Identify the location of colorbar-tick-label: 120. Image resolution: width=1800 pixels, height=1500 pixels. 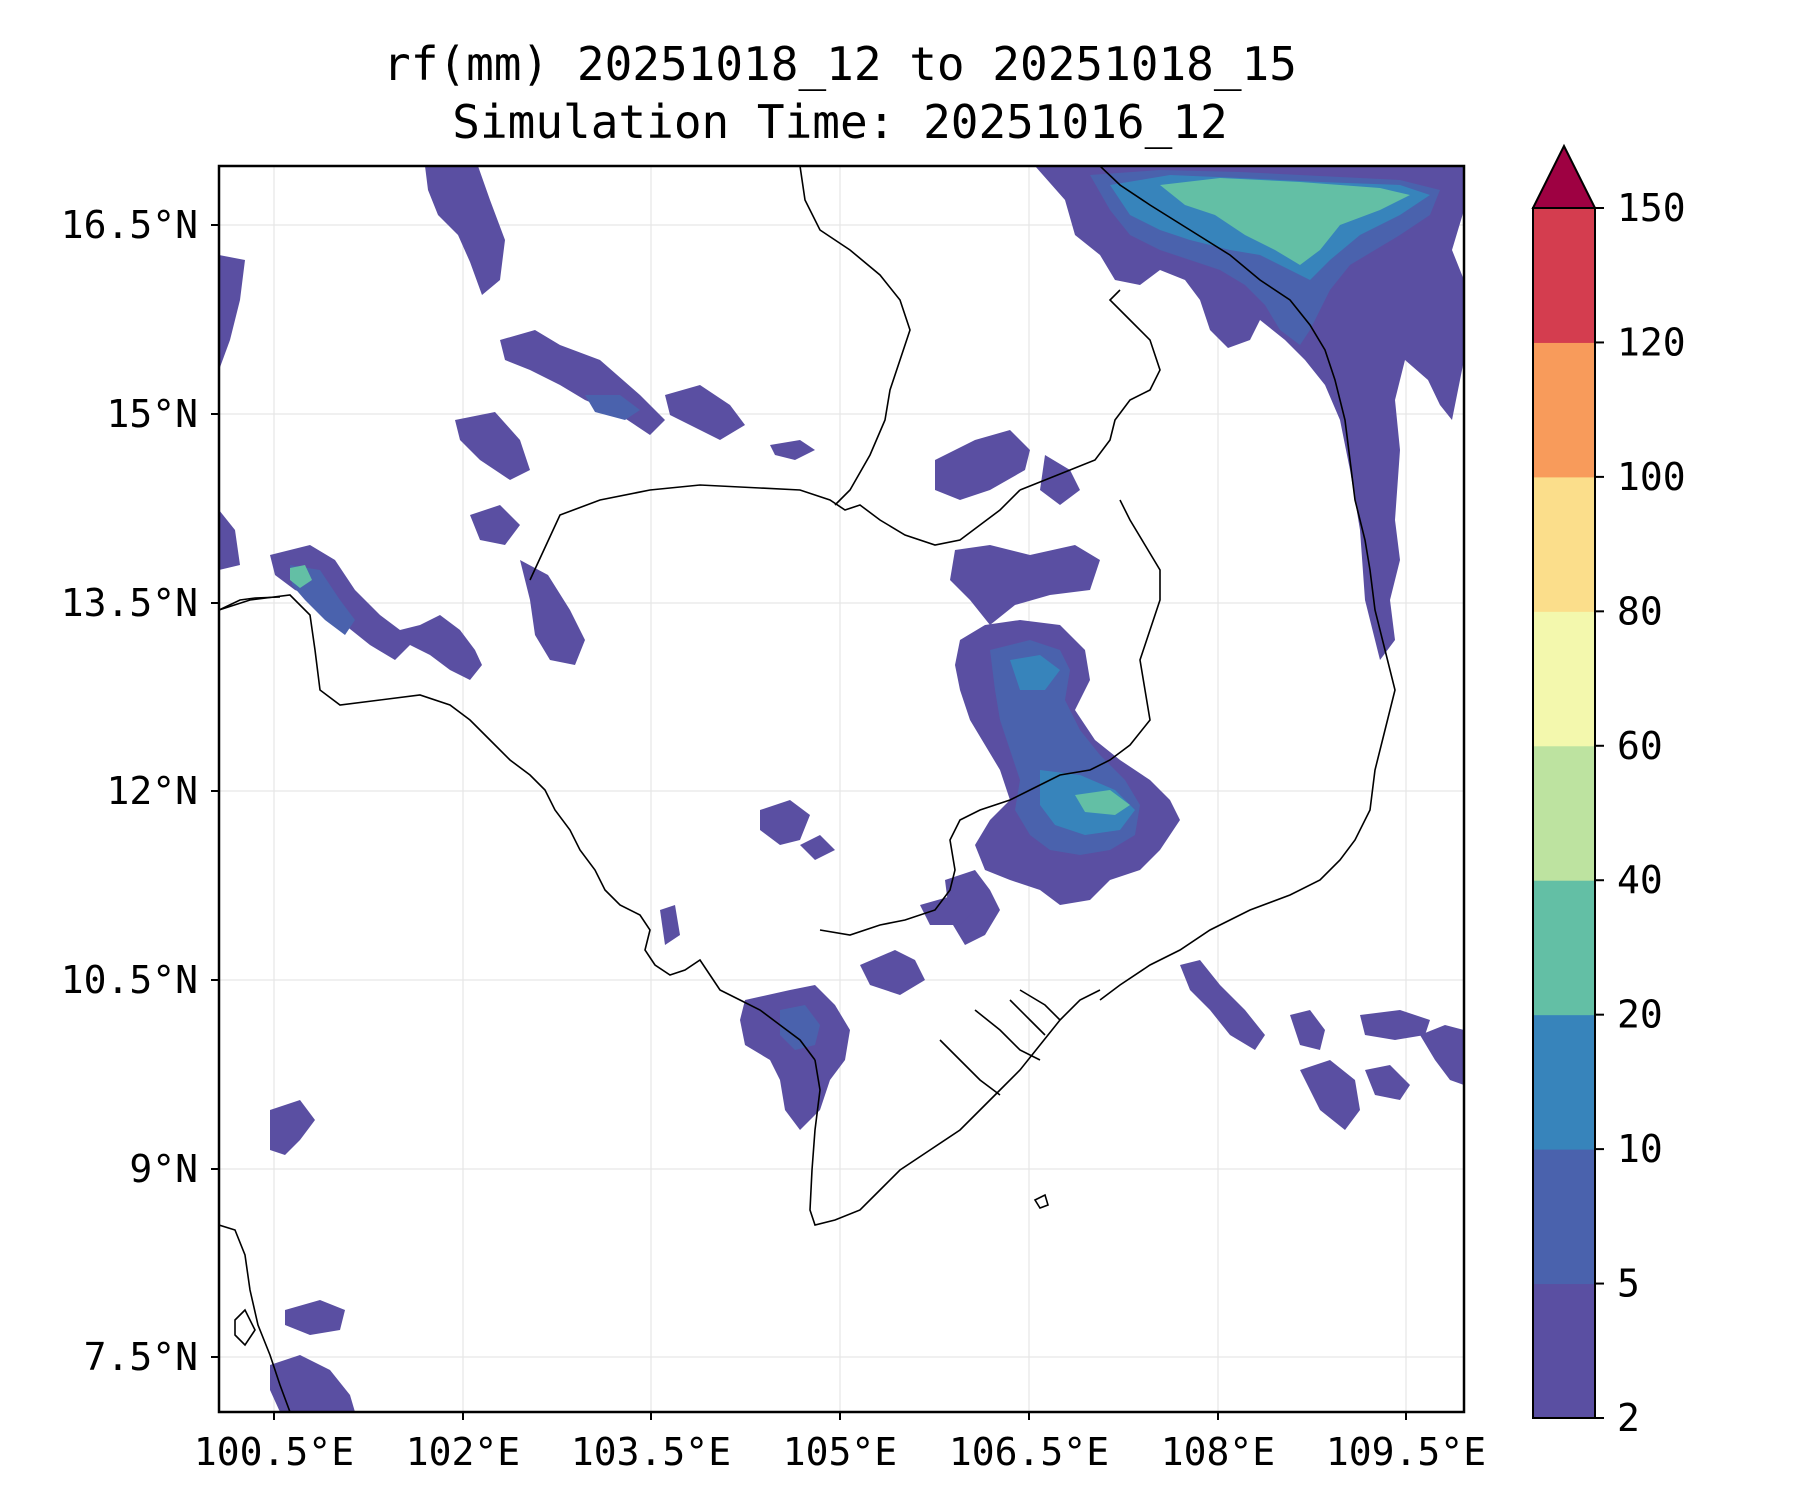
(1651, 342).